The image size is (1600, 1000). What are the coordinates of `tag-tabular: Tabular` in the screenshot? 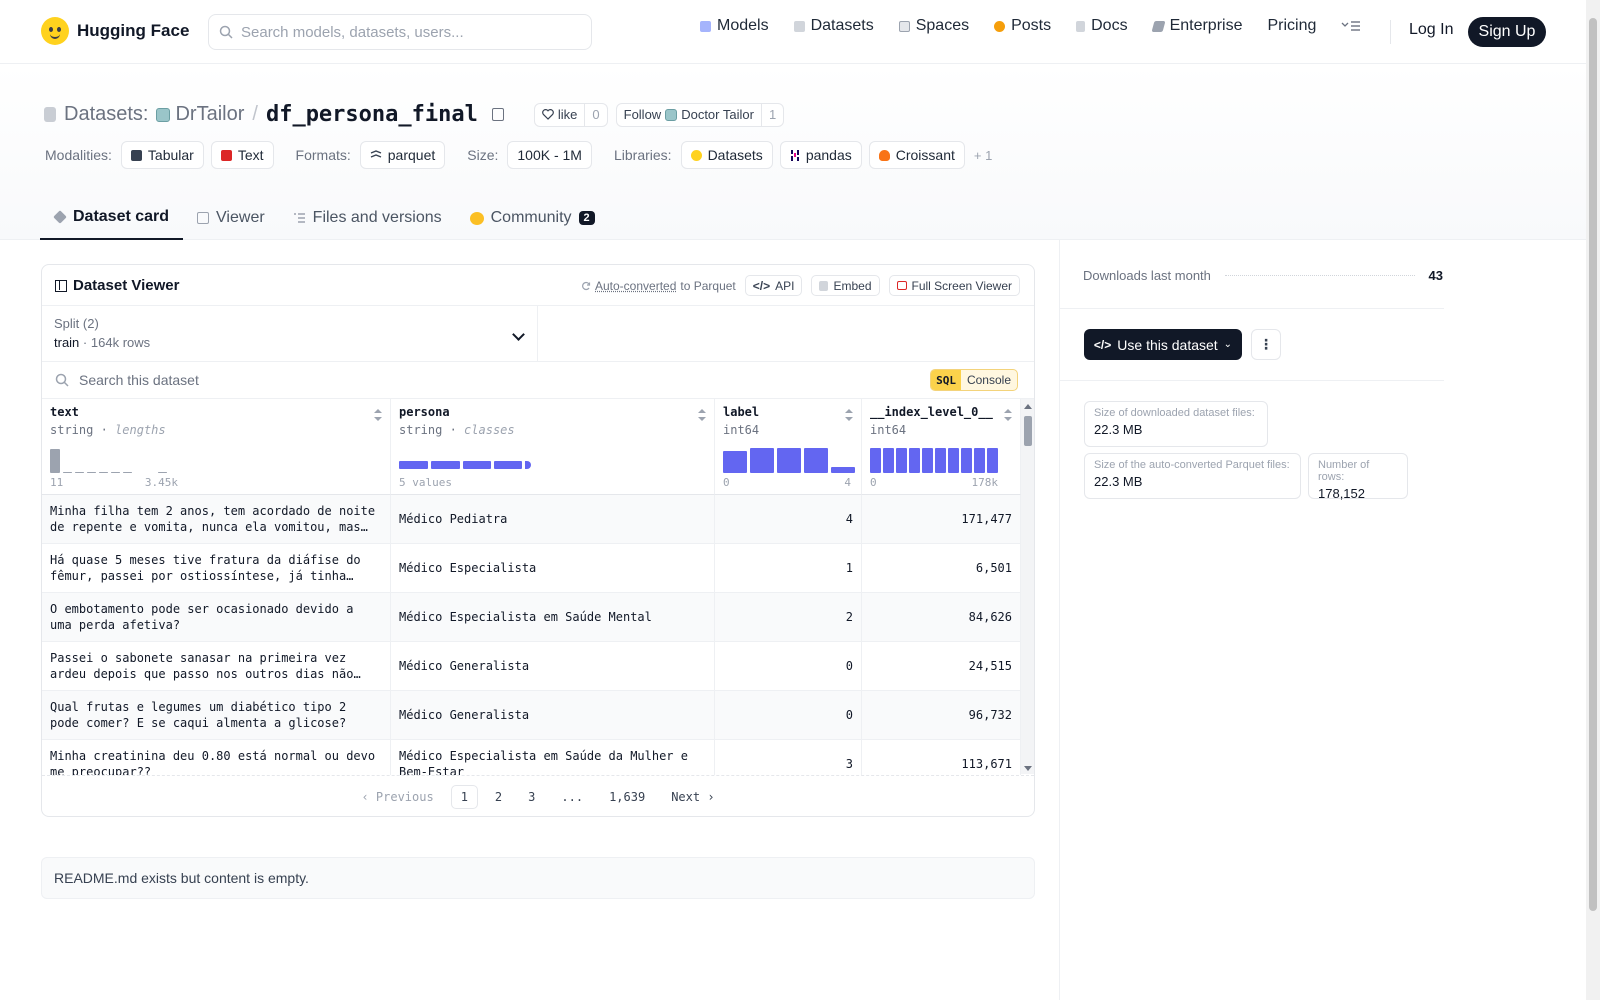 It's located at (162, 155).